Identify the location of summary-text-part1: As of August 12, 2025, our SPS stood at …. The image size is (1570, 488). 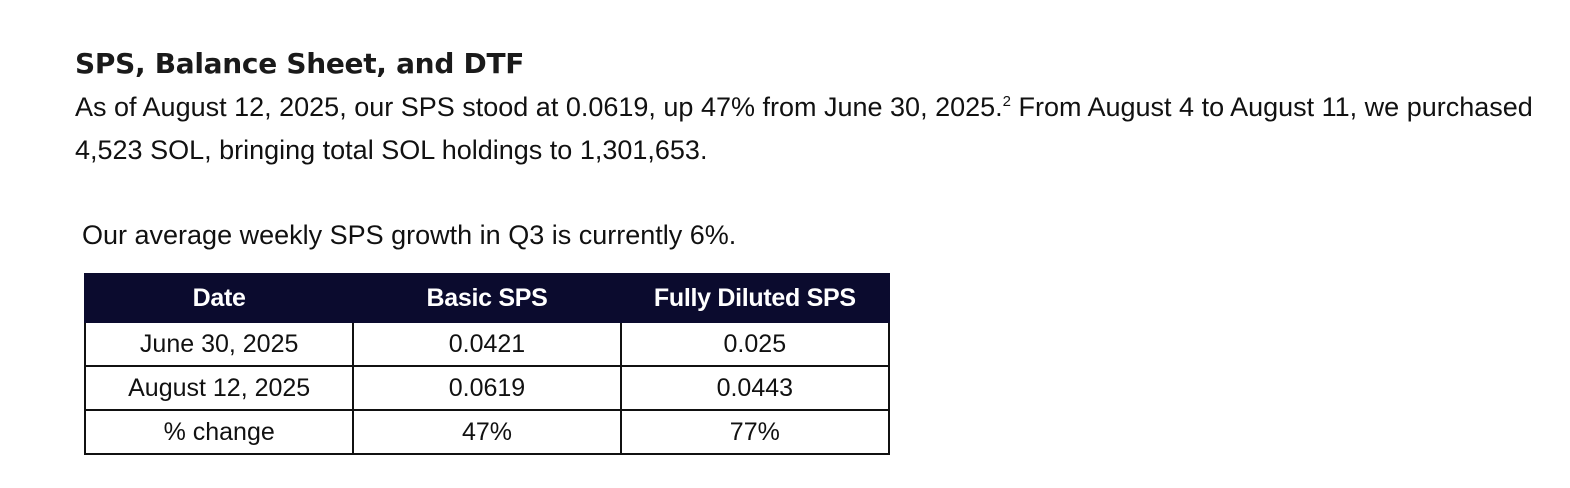
(539, 107).